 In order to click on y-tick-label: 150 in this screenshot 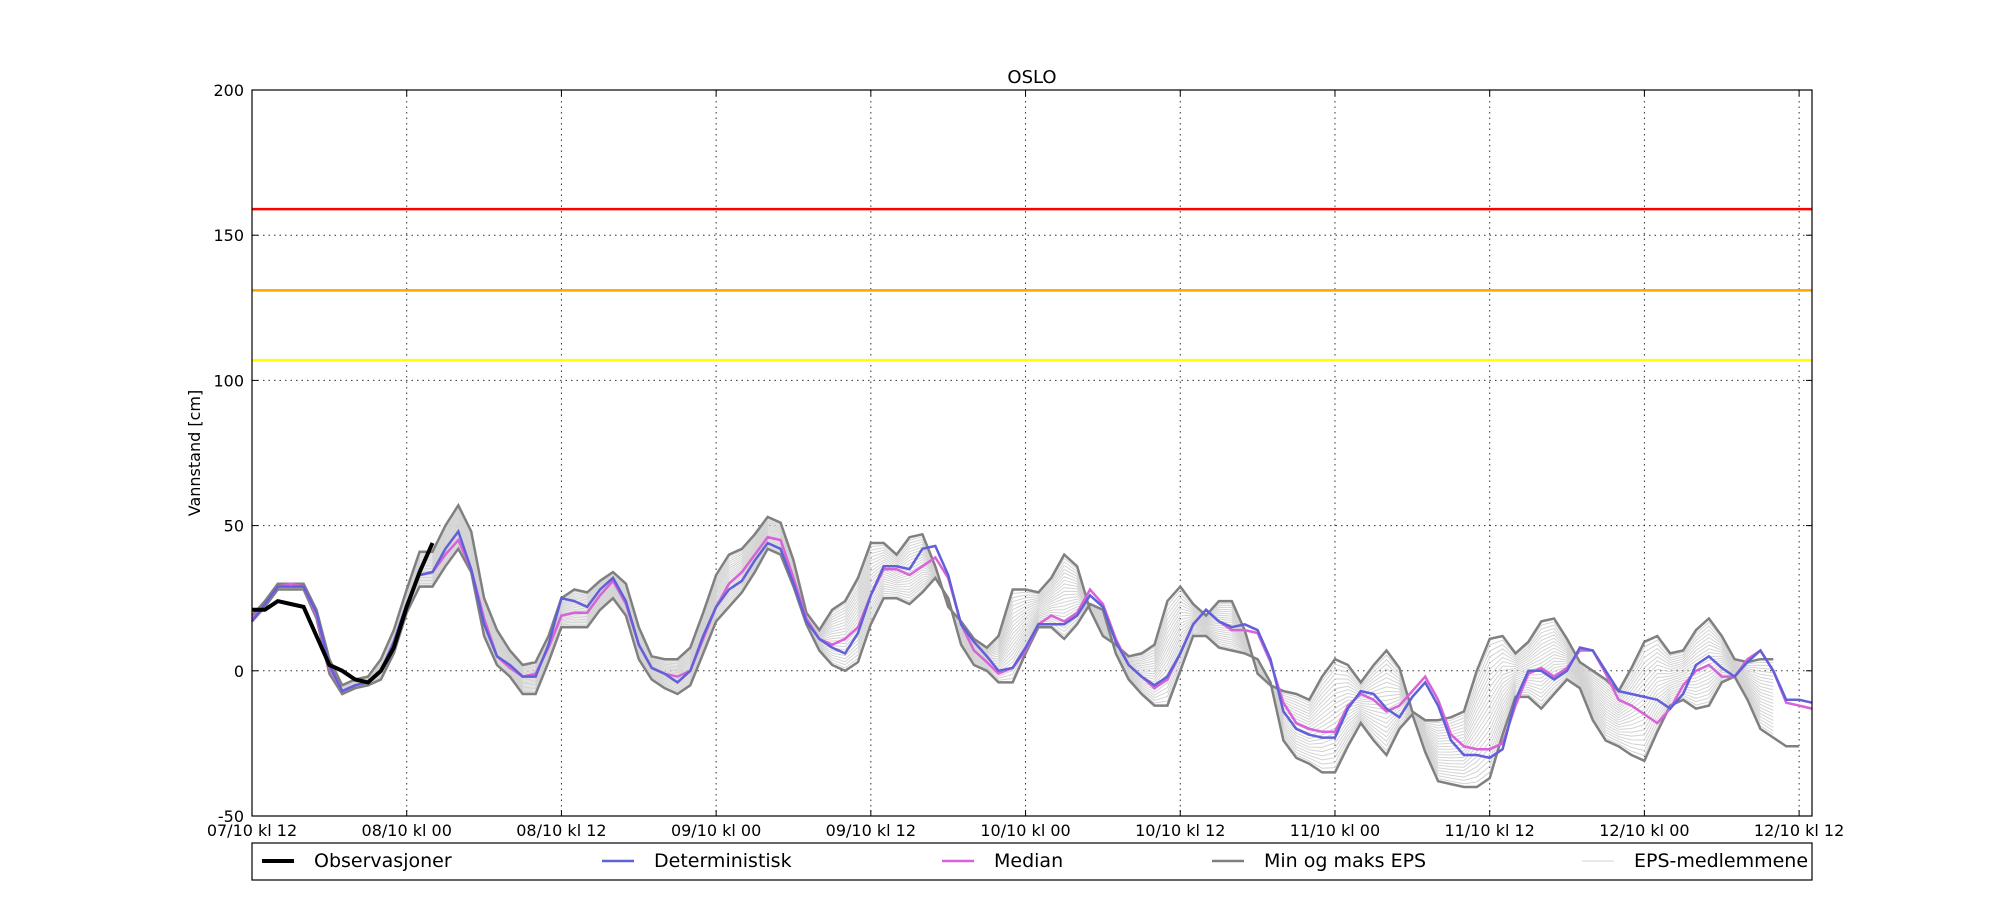, I will do `click(228, 235)`.